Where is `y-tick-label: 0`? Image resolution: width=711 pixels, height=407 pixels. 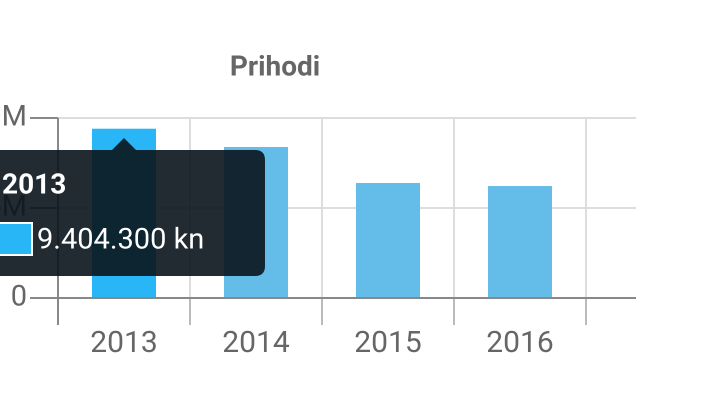
y-tick-label: 0 is located at coordinates (19, 297).